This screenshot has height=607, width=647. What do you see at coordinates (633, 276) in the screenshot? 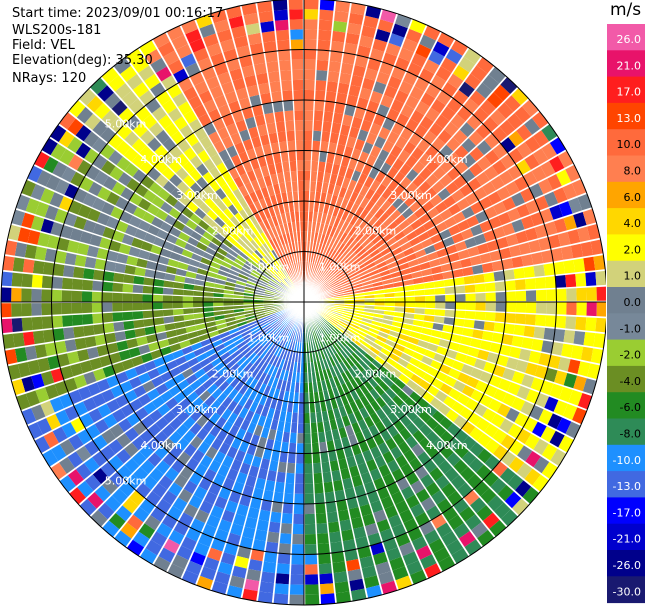
I see `colorbar-tick-label: 1.0` at bounding box center [633, 276].